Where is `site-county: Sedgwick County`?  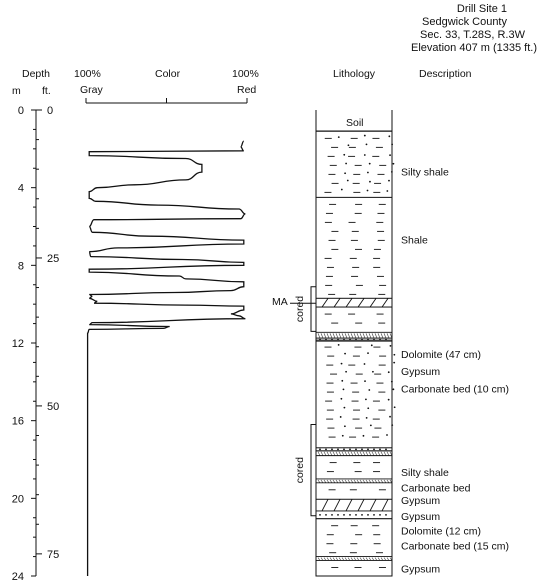
site-county: Sedgwick County is located at coordinates (464, 22).